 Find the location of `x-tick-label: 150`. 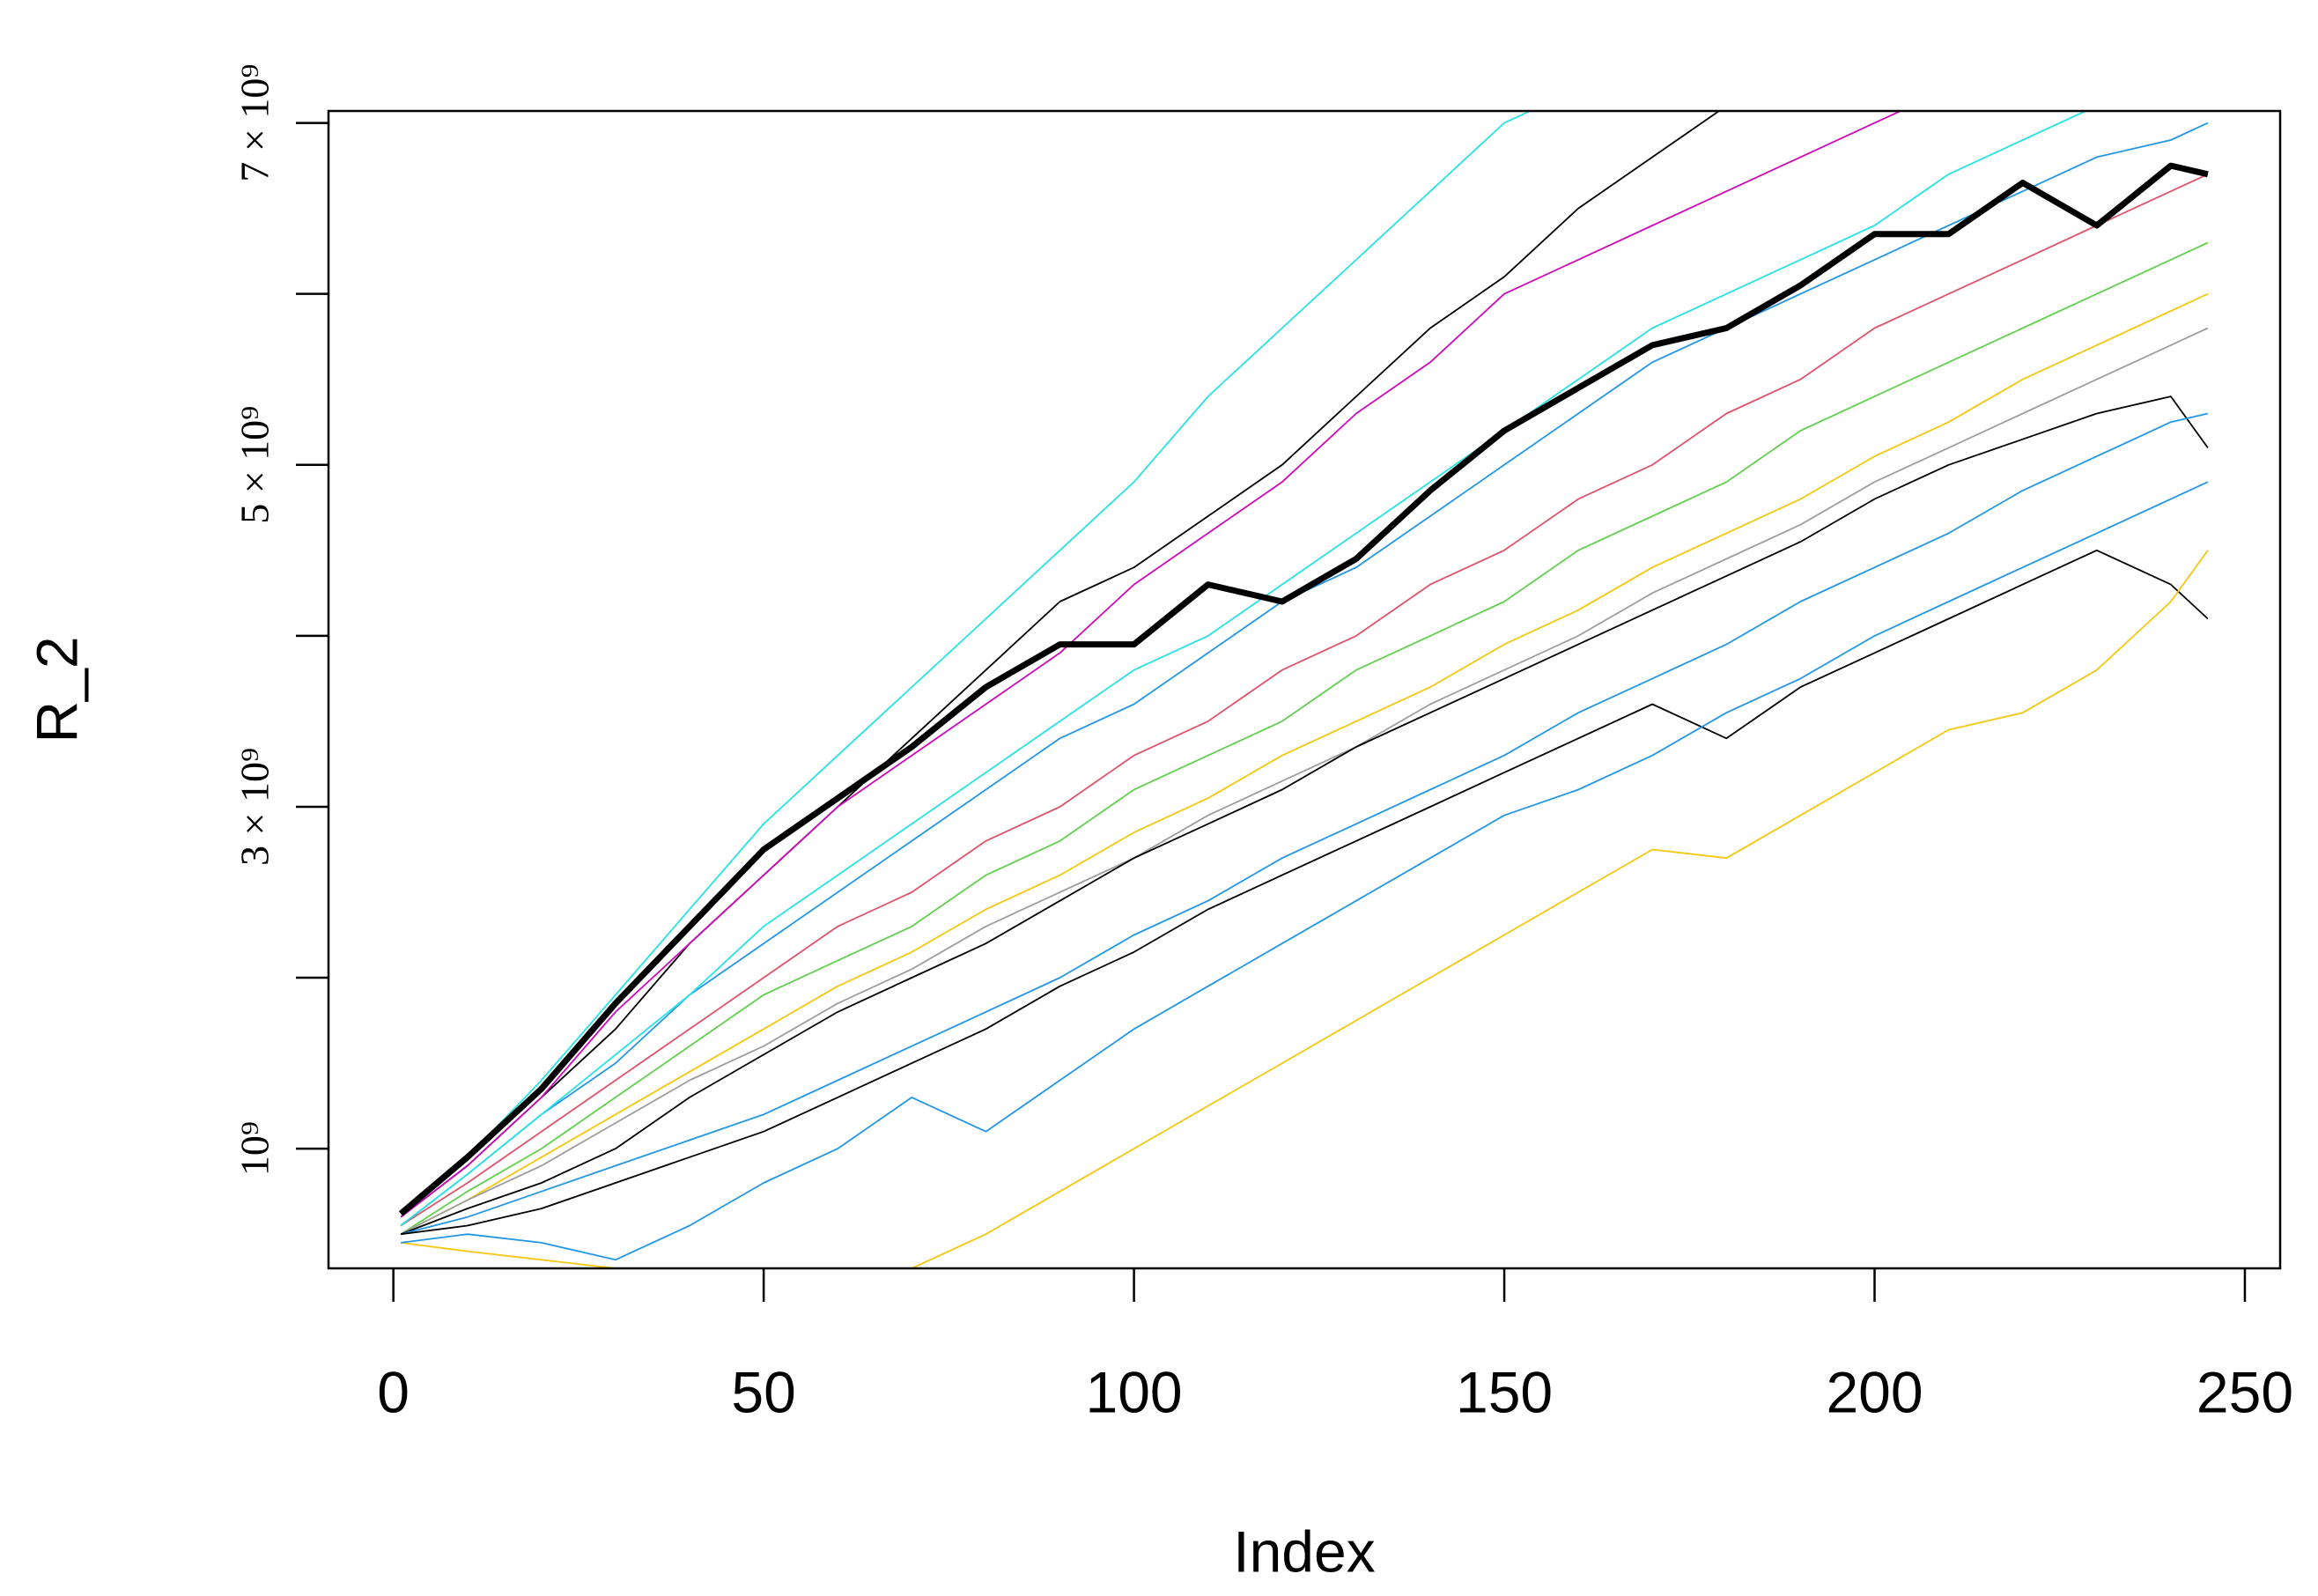

x-tick-label: 150 is located at coordinates (1504, 1391).